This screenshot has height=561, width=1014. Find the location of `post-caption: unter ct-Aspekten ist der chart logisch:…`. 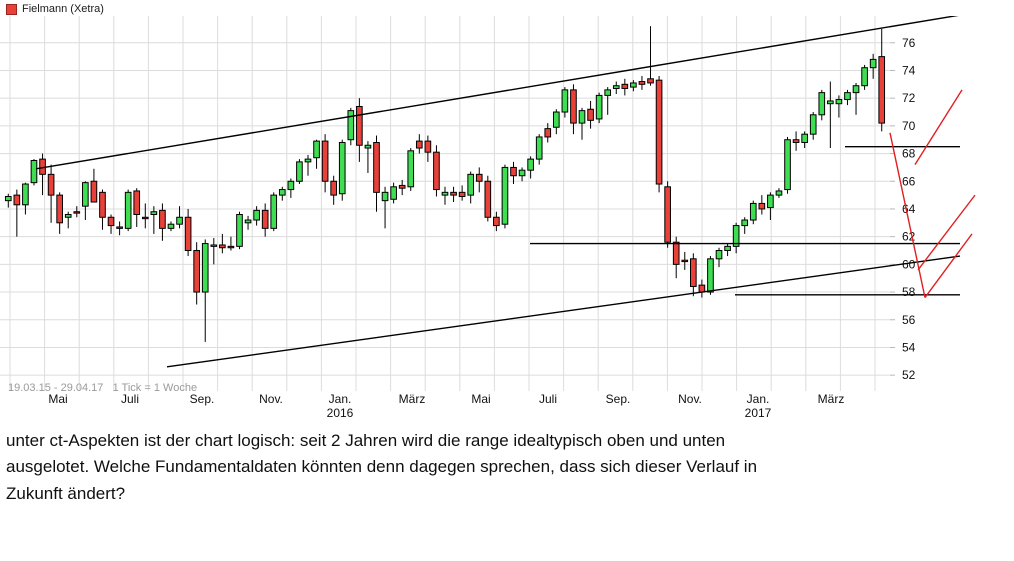

post-caption: unter ct-Aspekten ist der chart logisch:… is located at coordinates (486, 467).